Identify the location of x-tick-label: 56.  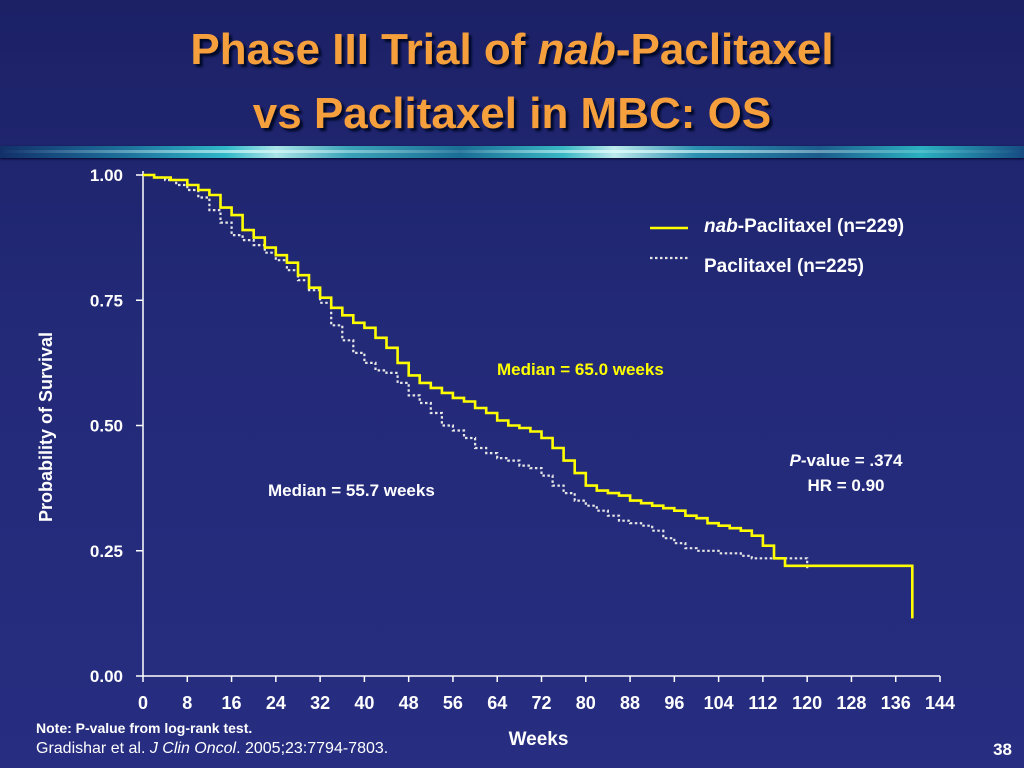
(453, 703).